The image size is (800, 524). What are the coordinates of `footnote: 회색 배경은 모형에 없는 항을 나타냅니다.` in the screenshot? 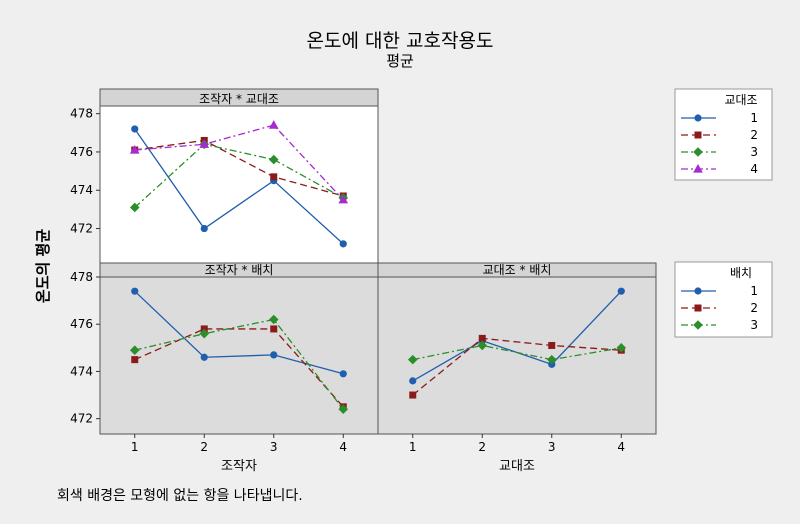 It's located at (180, 496).